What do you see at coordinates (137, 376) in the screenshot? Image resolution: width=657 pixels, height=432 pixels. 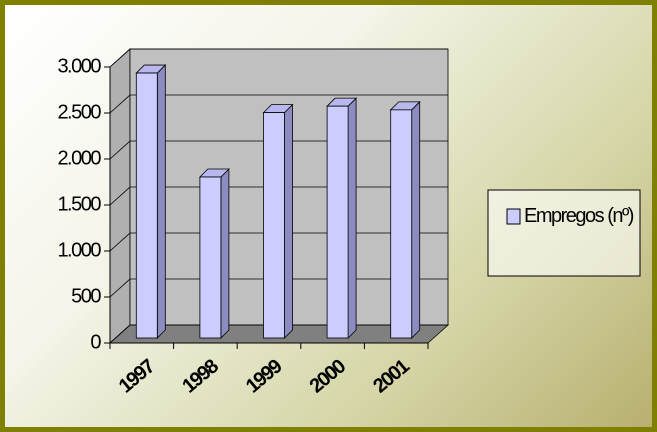 I see `x-tick-label: 1997` at bounding box center [137, 376].